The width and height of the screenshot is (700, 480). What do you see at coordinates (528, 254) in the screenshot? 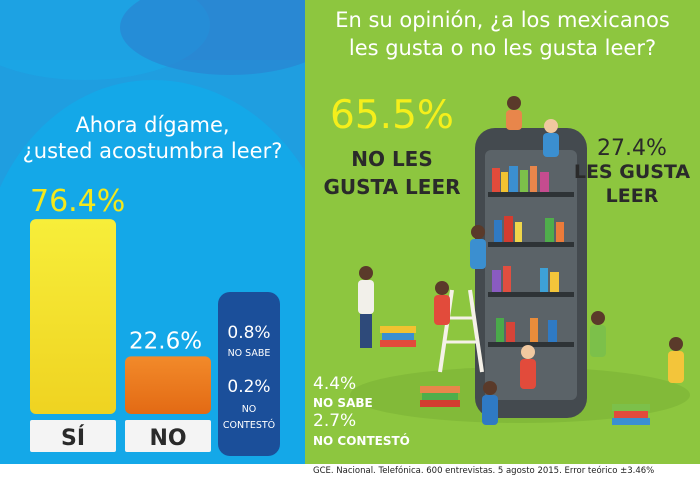
I see `shelf-books` at bounding box center [528, 254].